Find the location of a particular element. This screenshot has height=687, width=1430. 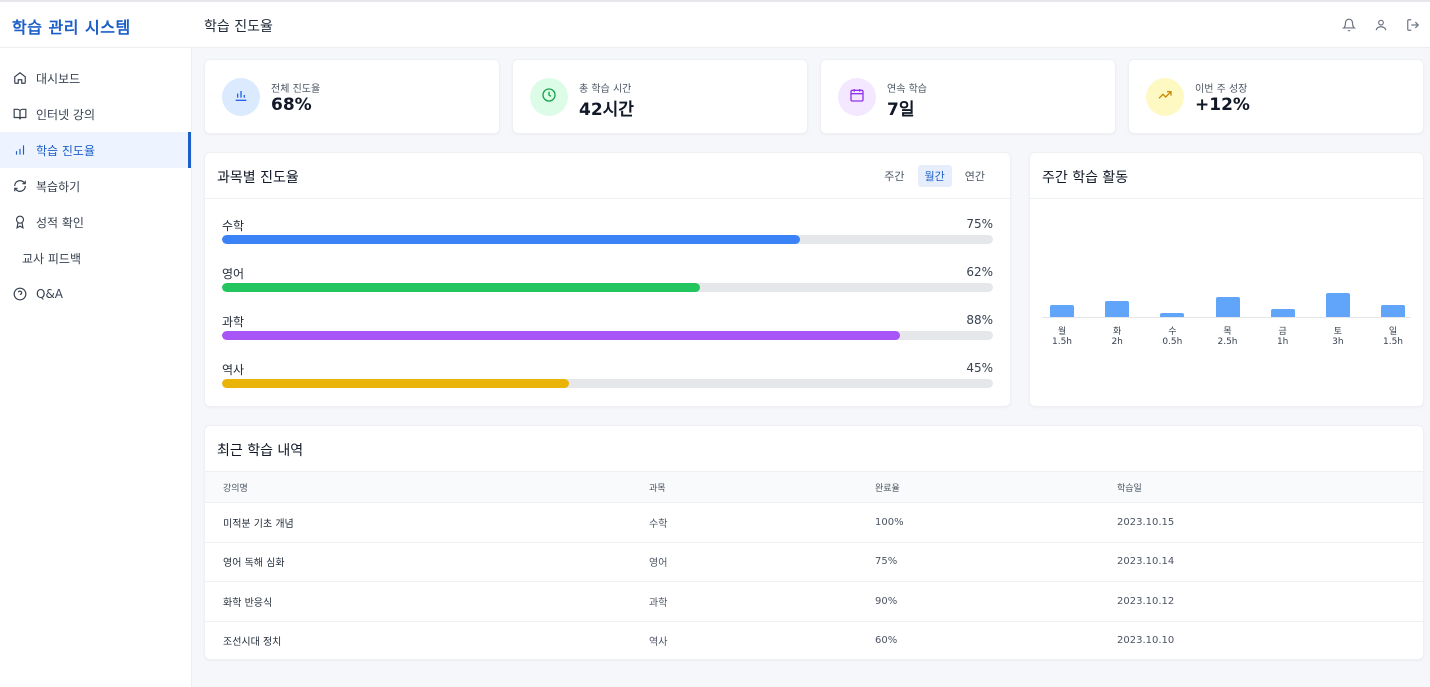

card-title: 주간 학습 활동 is located at coordinates (1085, 178).